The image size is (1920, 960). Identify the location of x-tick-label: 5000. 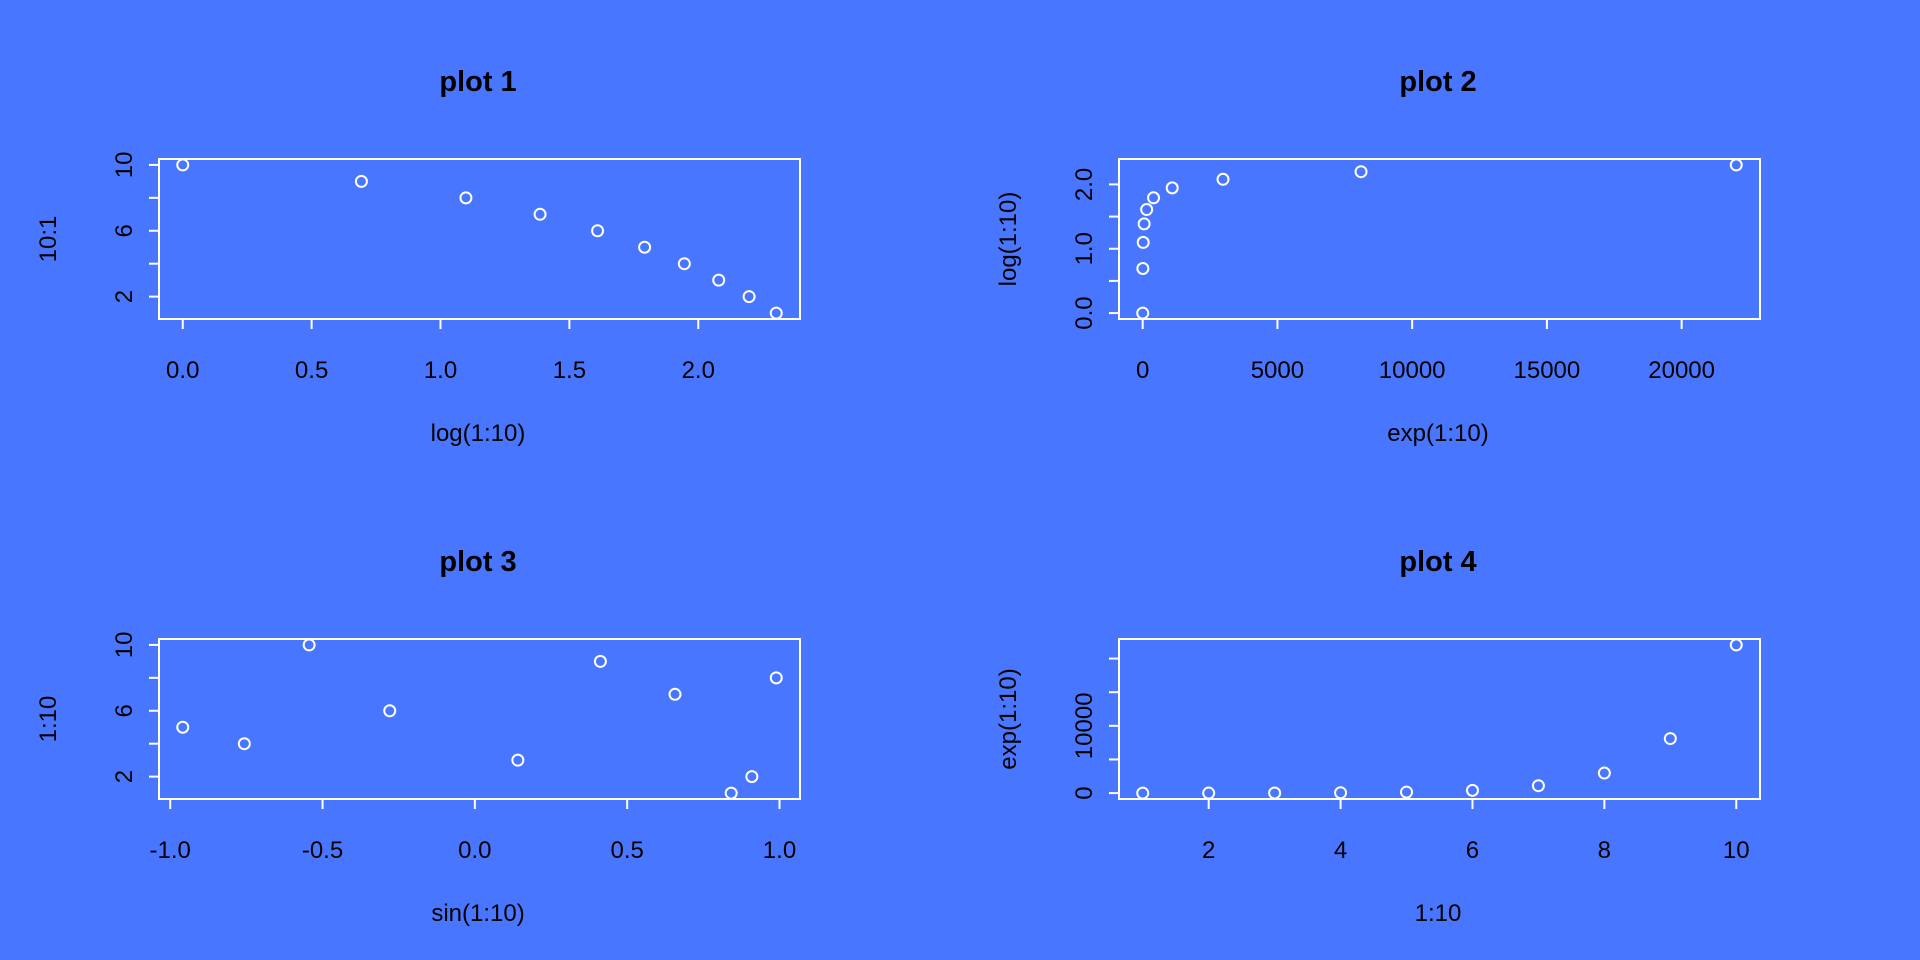
(1277, 370).